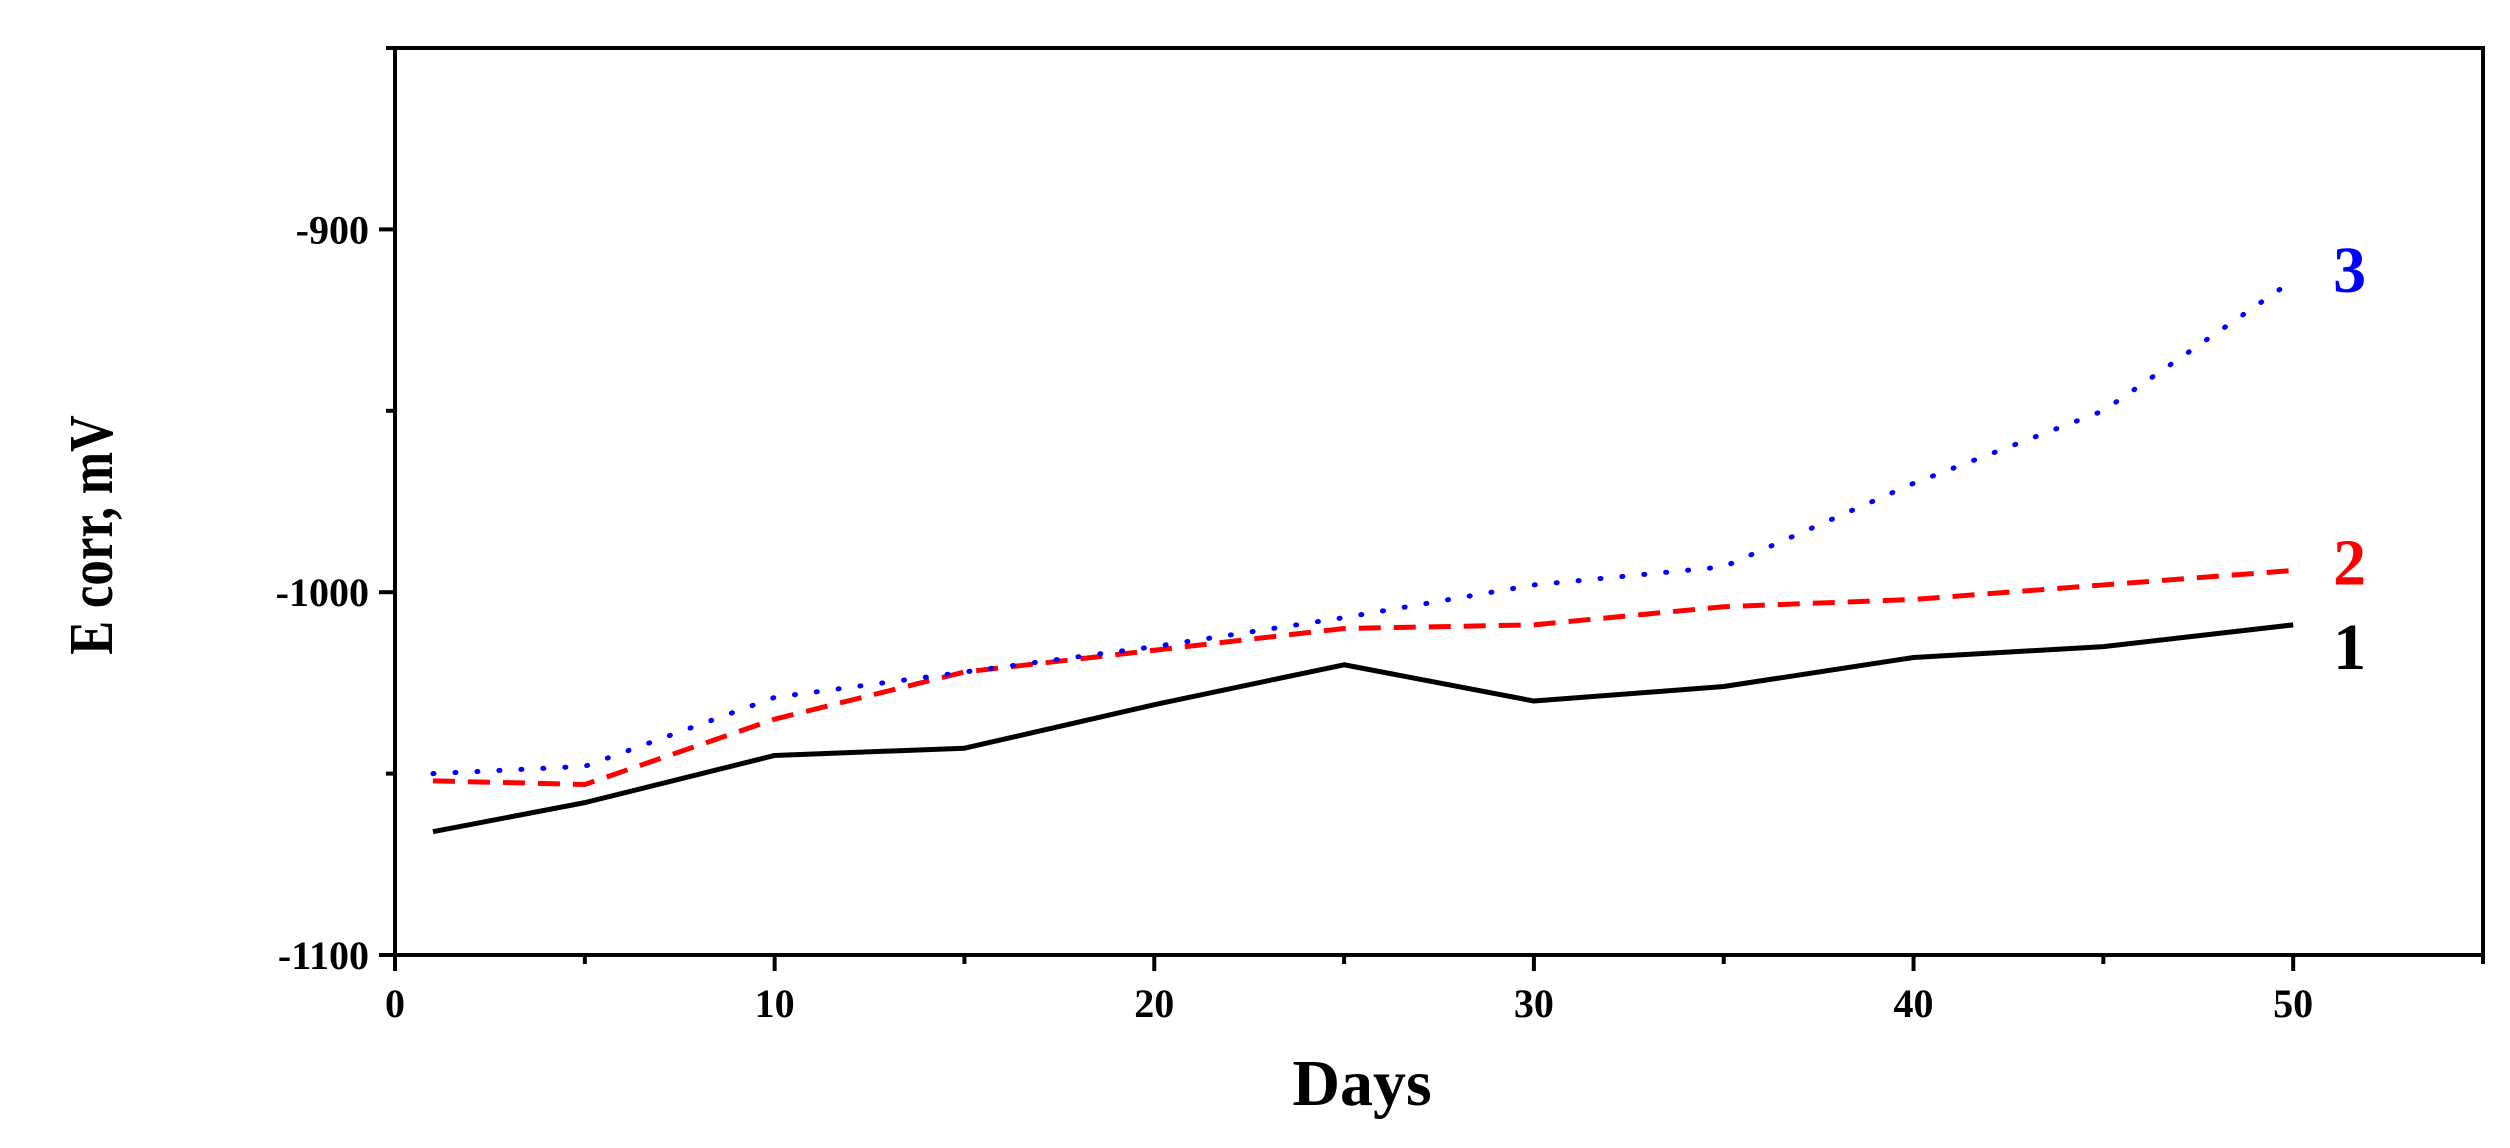  I want to click on series-labels: 1 2 3, so click(2349, 459).